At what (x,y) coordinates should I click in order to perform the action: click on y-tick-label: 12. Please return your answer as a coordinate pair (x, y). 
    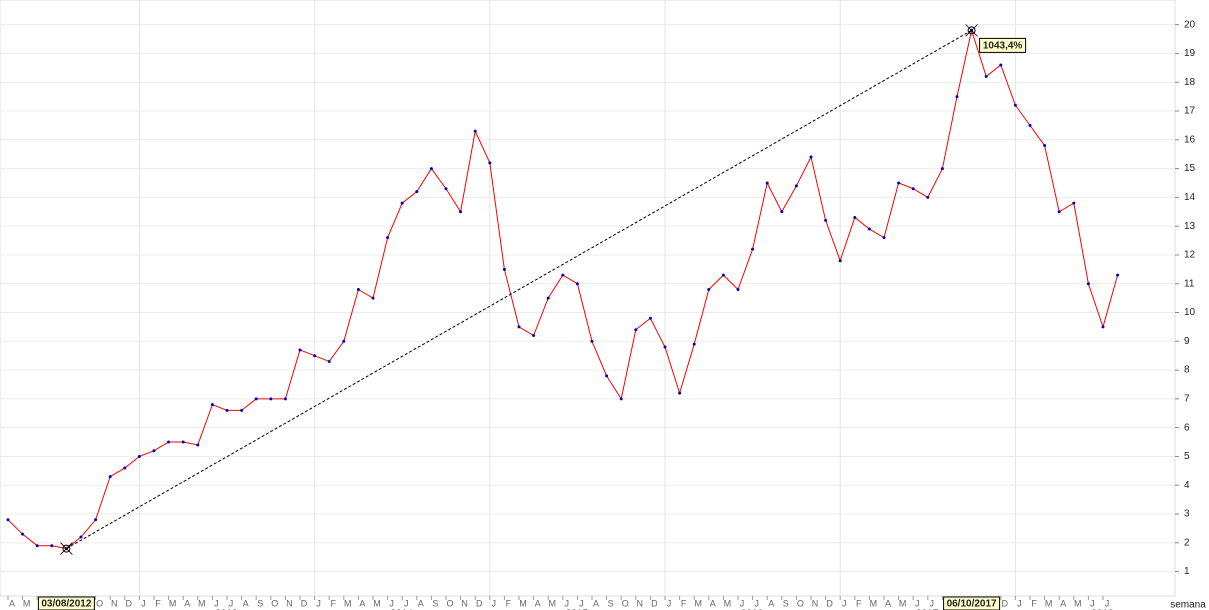
    Looking at the image, I should click on (1190, 255).